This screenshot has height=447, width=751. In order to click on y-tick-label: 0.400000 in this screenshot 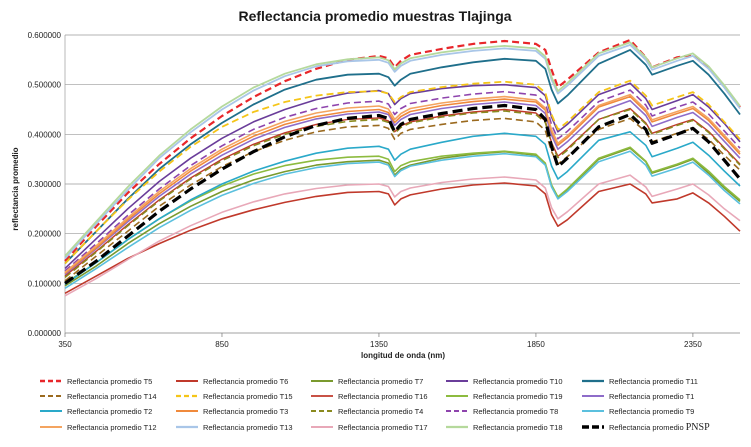, I will do `click(45, 134)`.